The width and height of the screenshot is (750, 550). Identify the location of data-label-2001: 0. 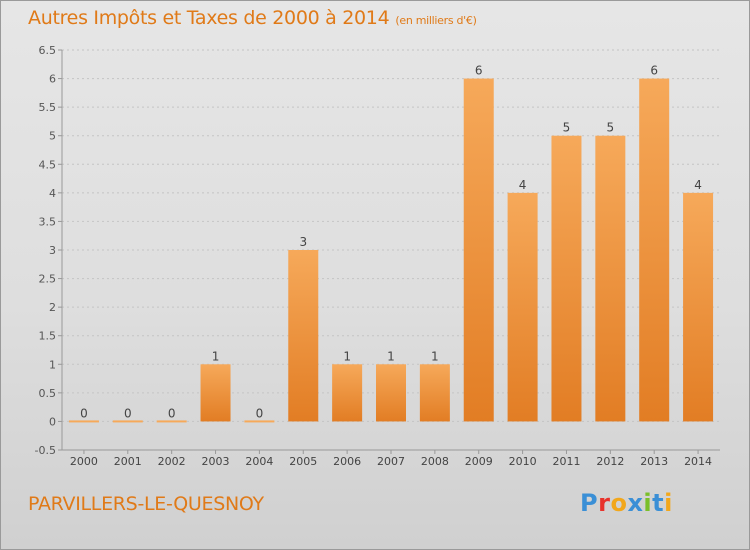
(128, 413).